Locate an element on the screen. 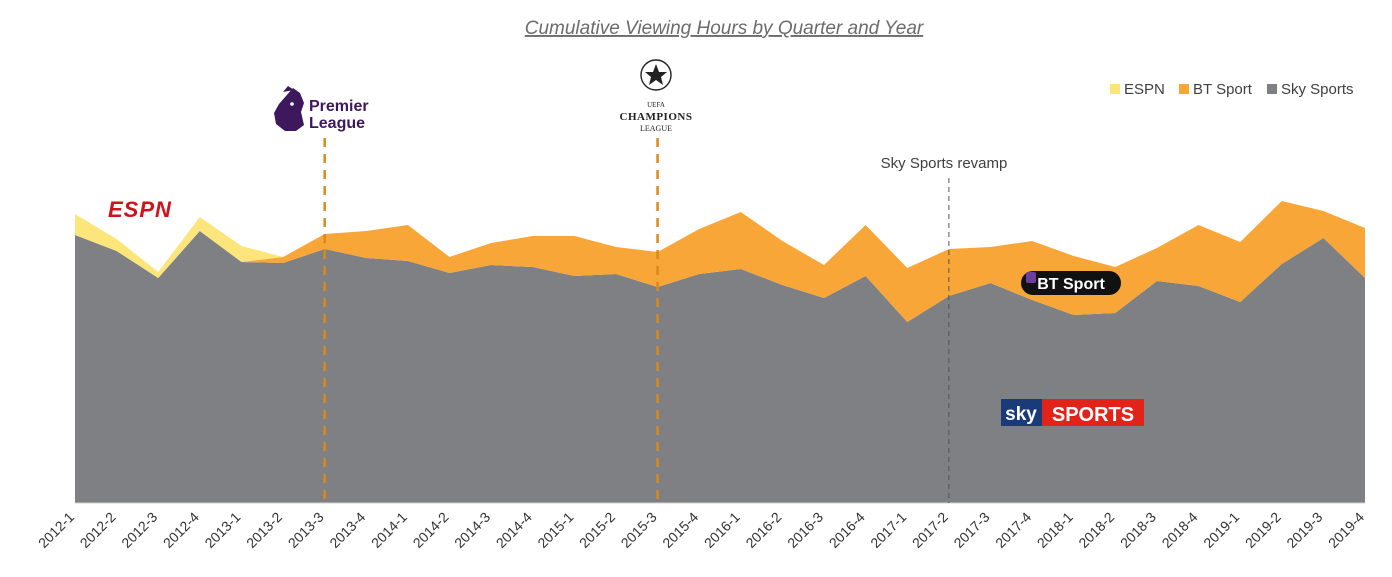 This screenshot has height=577, width=1392. legend-swatch-sky-sports is located at coordinates (1272, 89).